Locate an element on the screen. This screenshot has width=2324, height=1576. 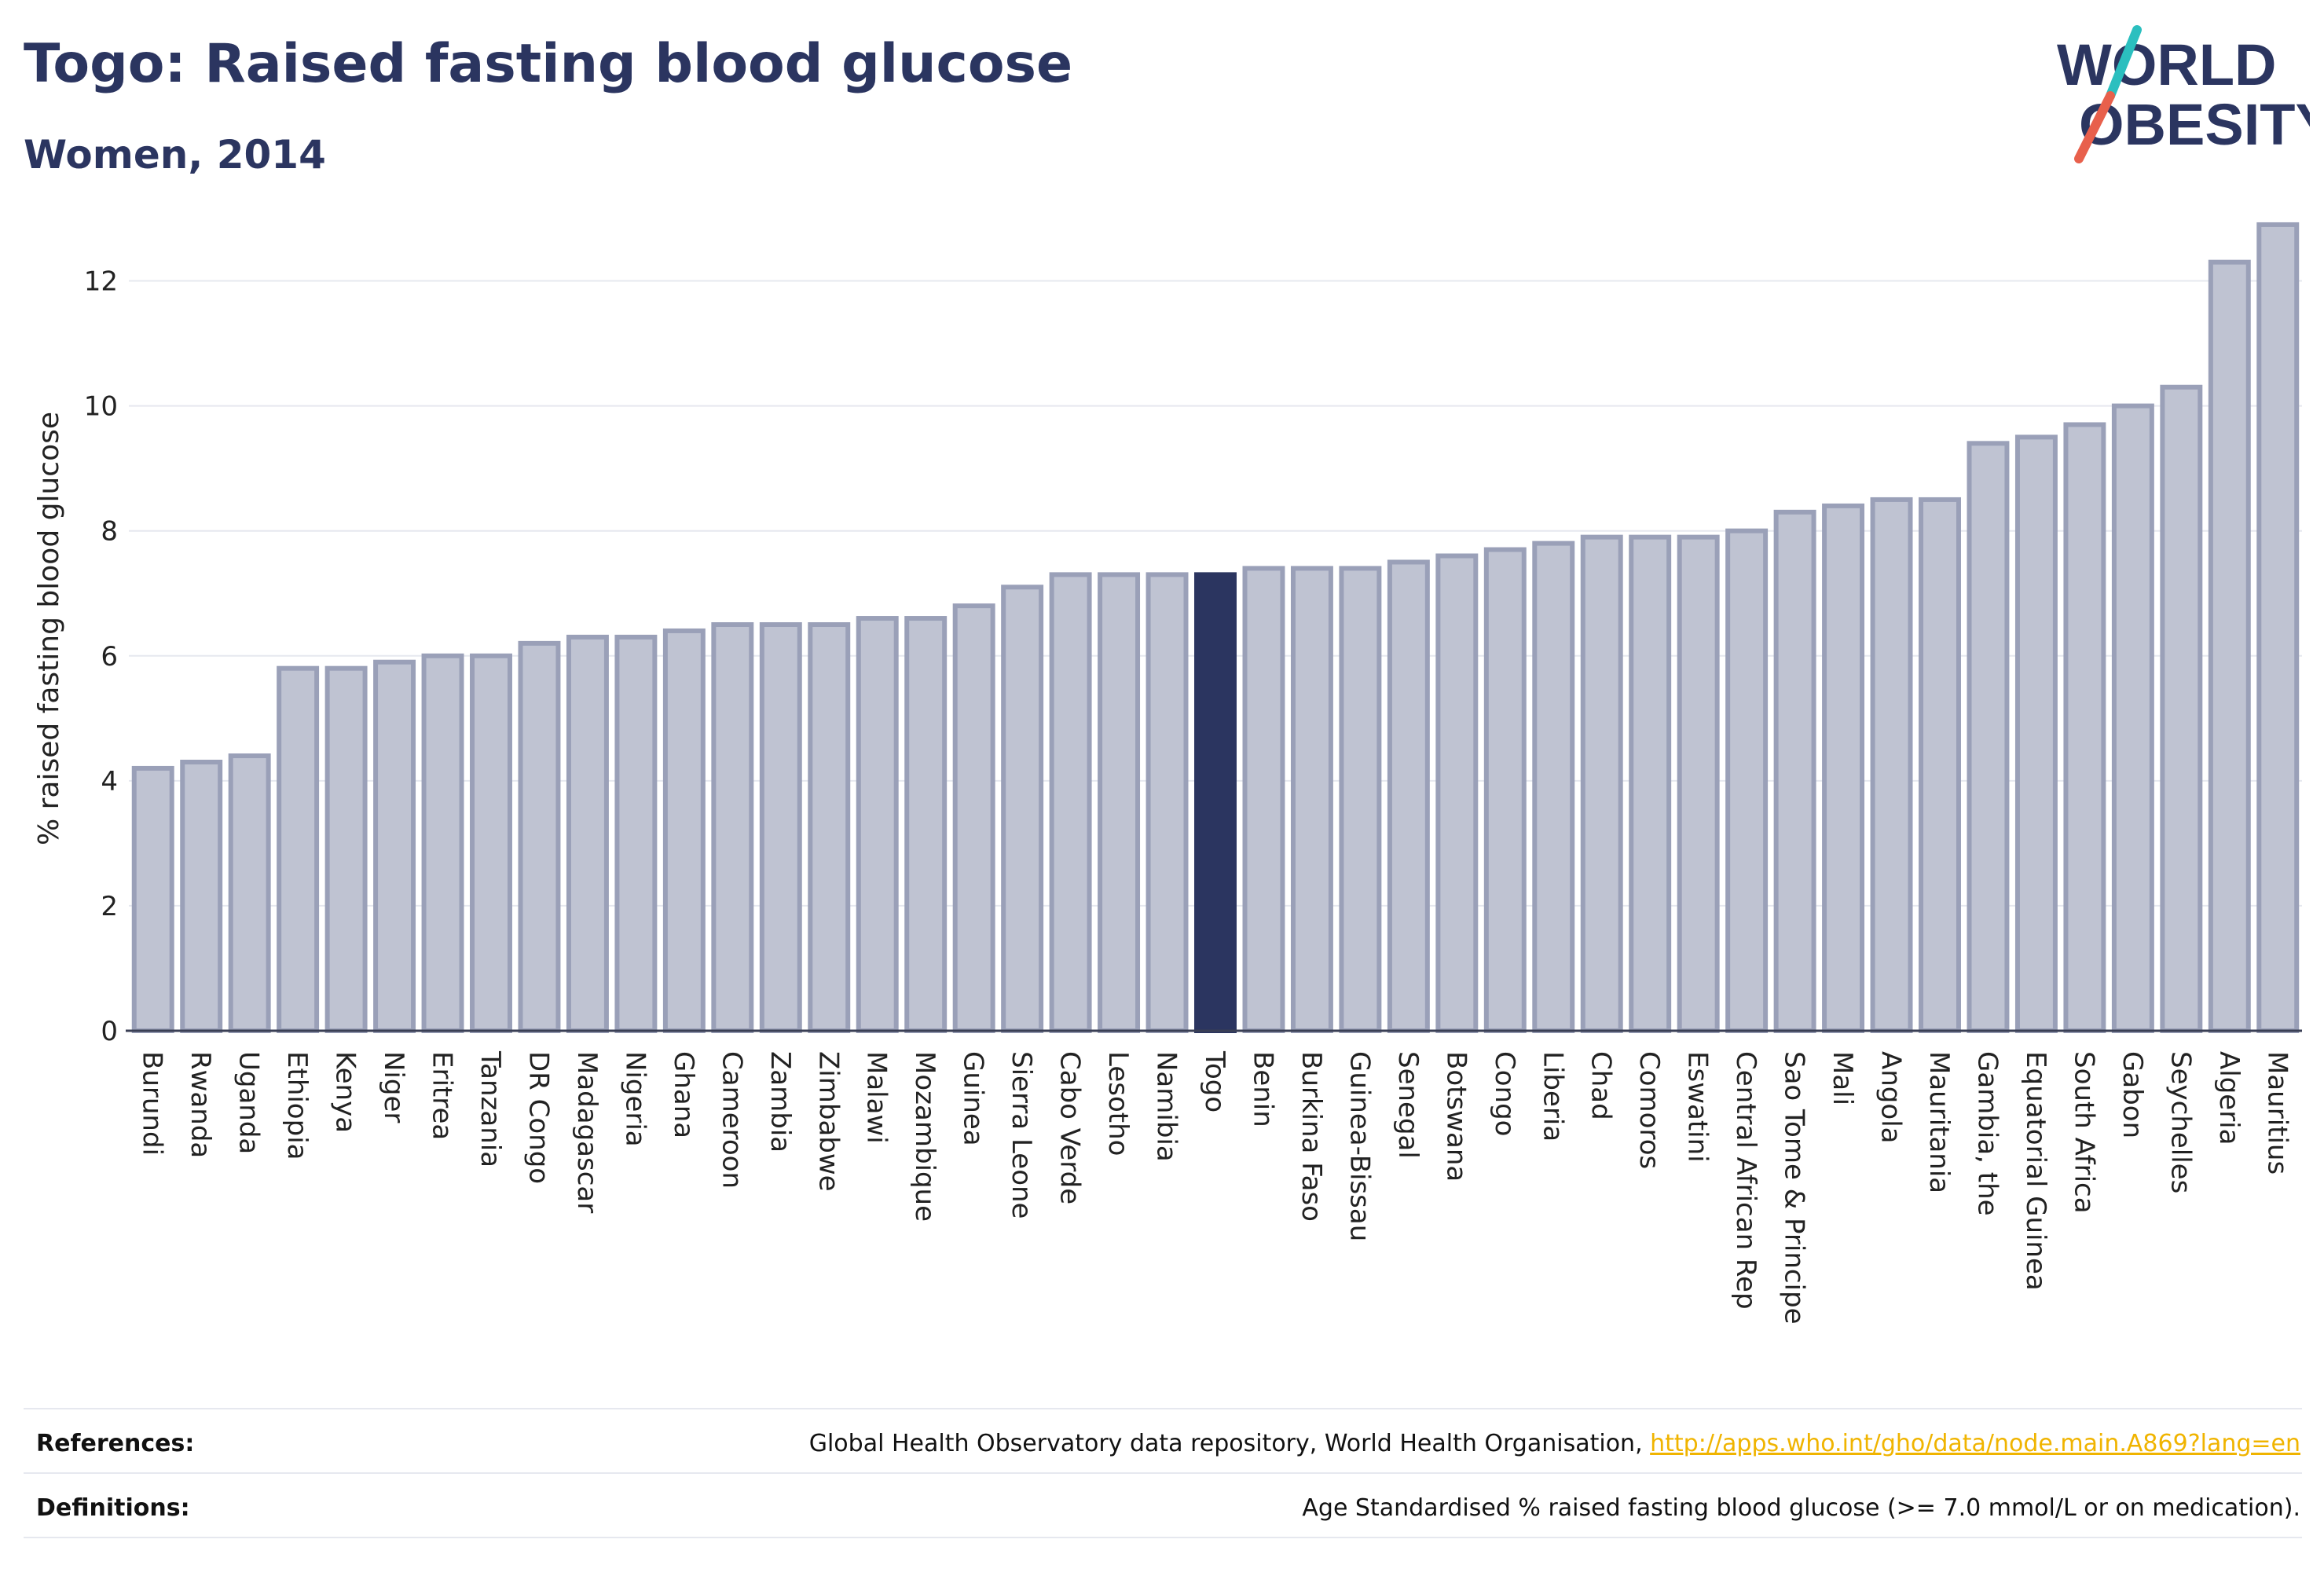
x-tick-label: Mali is located at coordinates (1842, 1078).